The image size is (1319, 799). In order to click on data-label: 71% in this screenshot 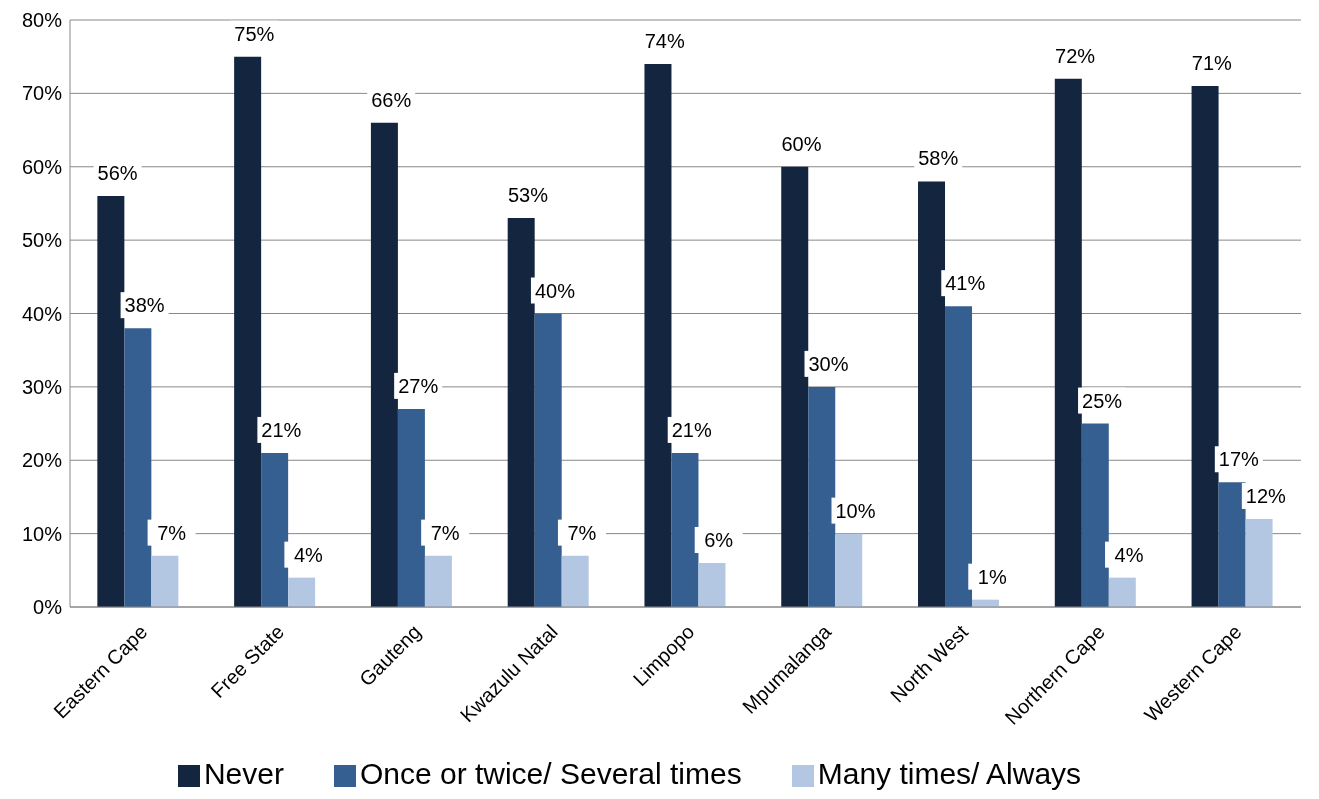, I will do `click(1212, 63)`.